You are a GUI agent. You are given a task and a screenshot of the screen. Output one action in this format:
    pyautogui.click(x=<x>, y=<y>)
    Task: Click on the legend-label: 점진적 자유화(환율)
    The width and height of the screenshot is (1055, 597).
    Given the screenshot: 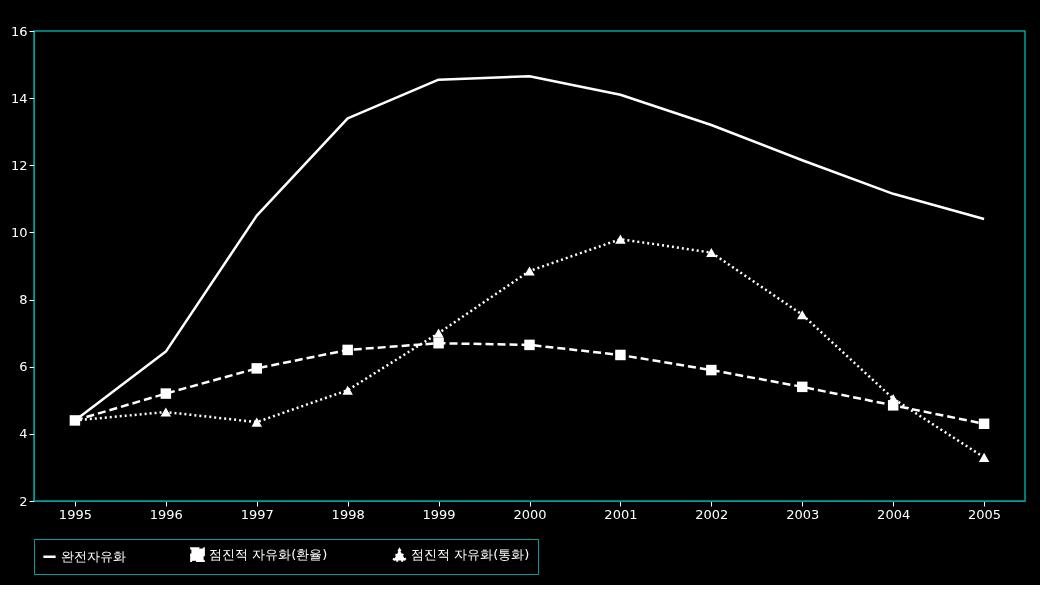 What is the action you would take?
    pyautogui.click(x=268, y=554)
    